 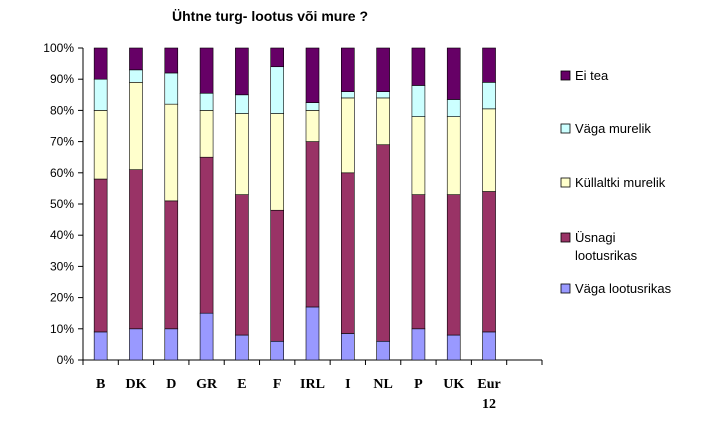 What do you see at coordinates (62, 266) in the screenshot?
I see `y-tick-label: 30%` at bounding box center [62, 266].